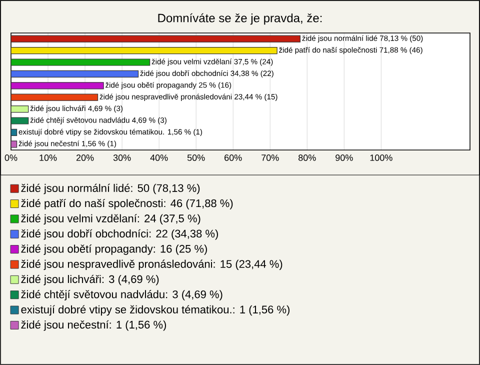 The image size is (480, 365). What do you see at coordinates (48, 157) in the screenshot?
I see `x-tick-label: 10%` at bounding box center [48, 157].